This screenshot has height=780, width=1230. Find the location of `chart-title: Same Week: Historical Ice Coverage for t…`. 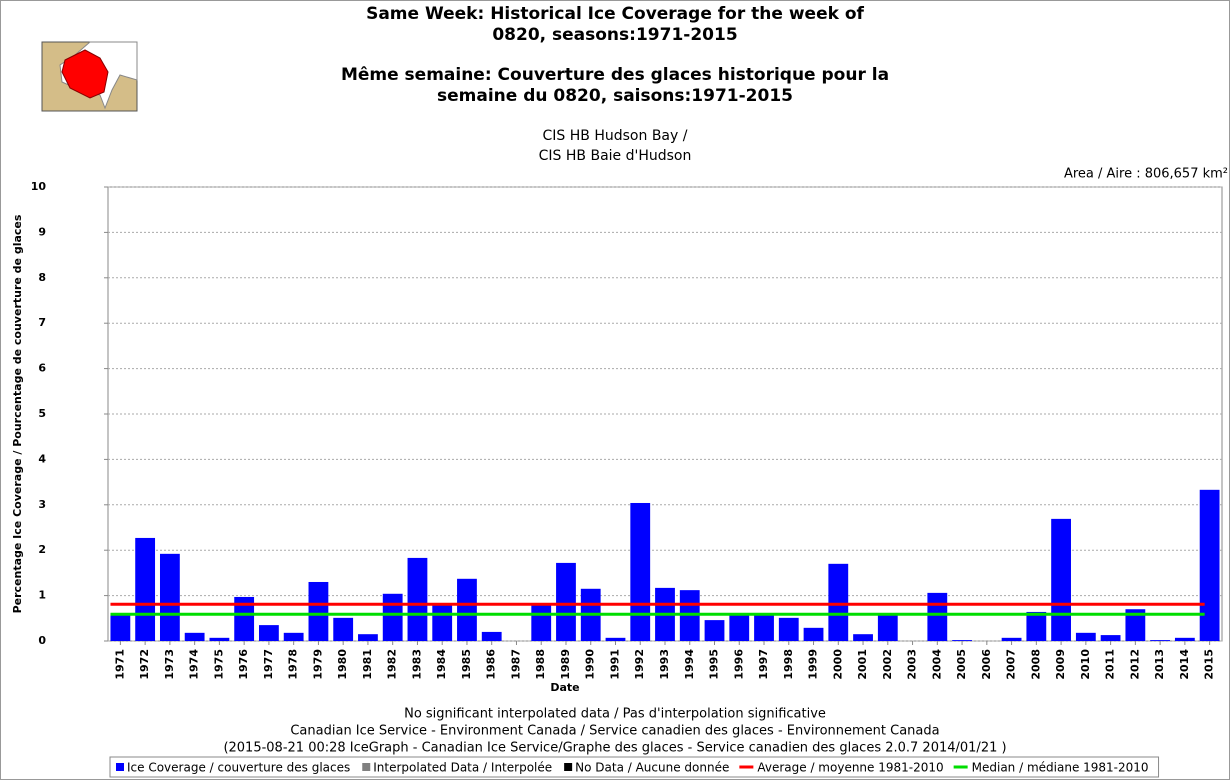

chart-title: Same Week: Historical Ice Coverage for t… is located at coordinates (615, 14).